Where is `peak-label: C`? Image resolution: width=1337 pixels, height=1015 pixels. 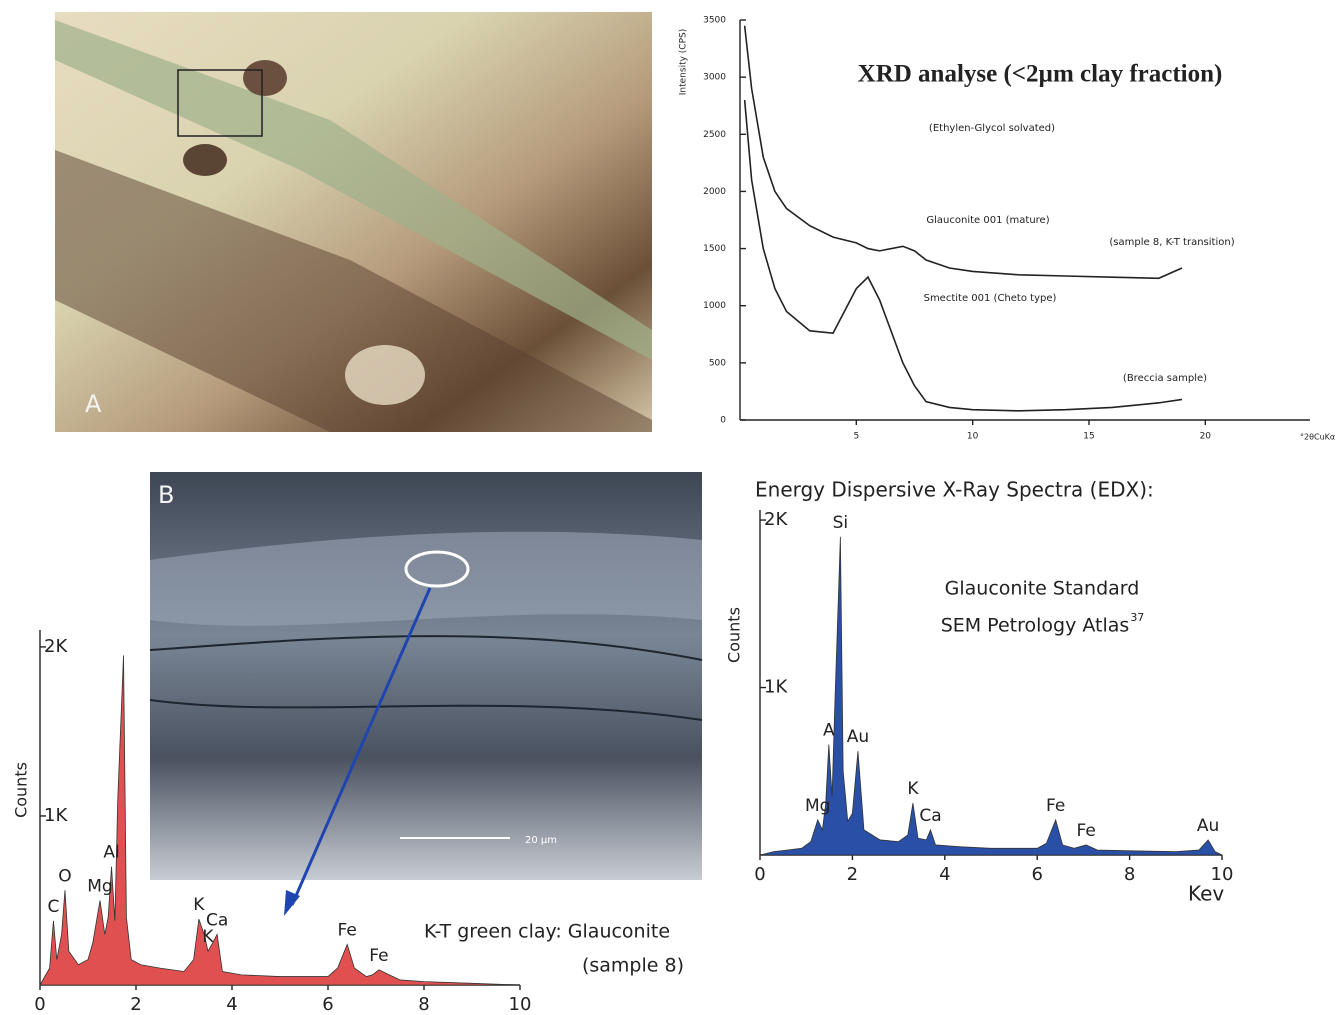
peak-label: C is located at coordinates (54, 907).